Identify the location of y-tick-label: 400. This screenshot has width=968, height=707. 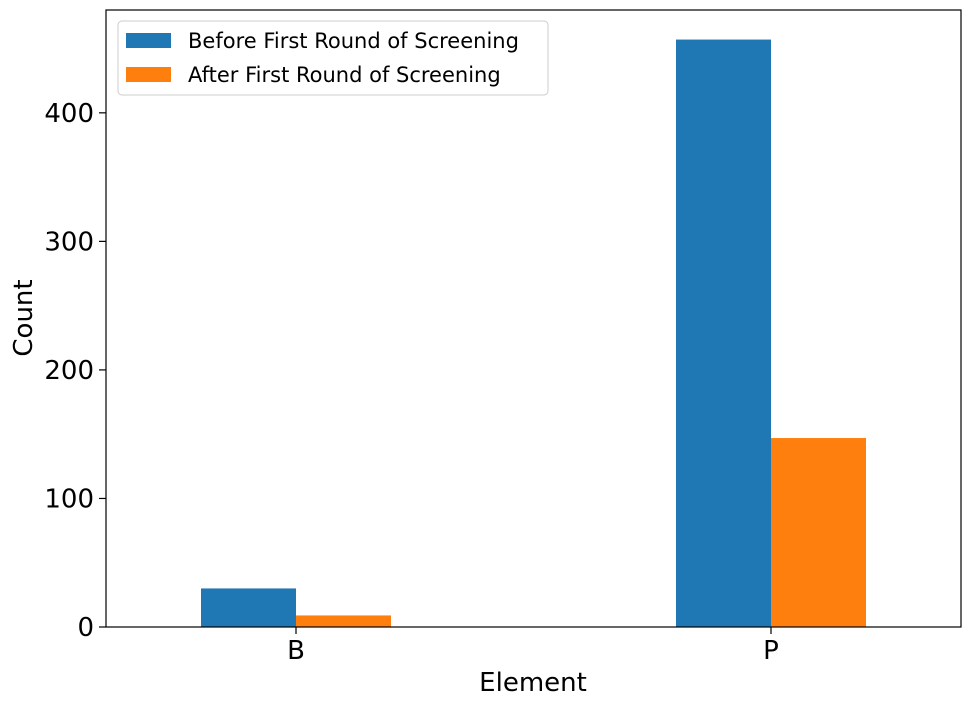
(69, 114).